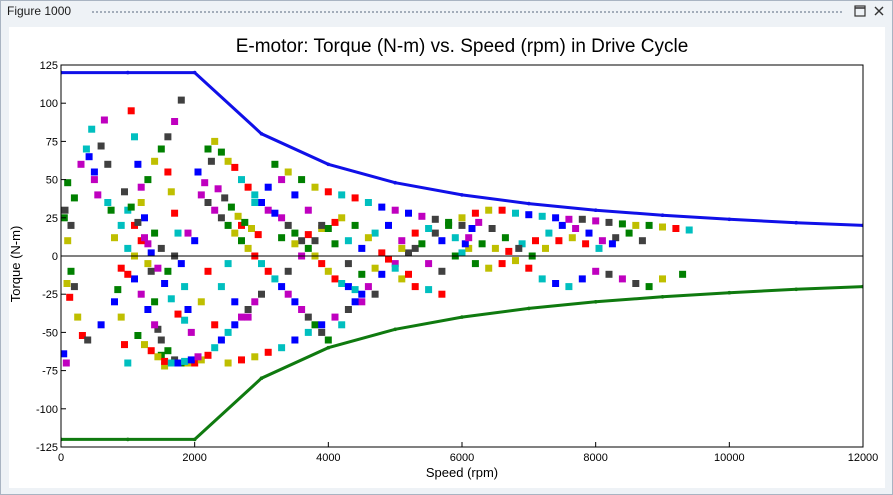 This screenshot has width=893, height=495. What do you see at coordinates (879, 11) in the screenshot?
I see `close-icon` at bounding box center [879, 11].